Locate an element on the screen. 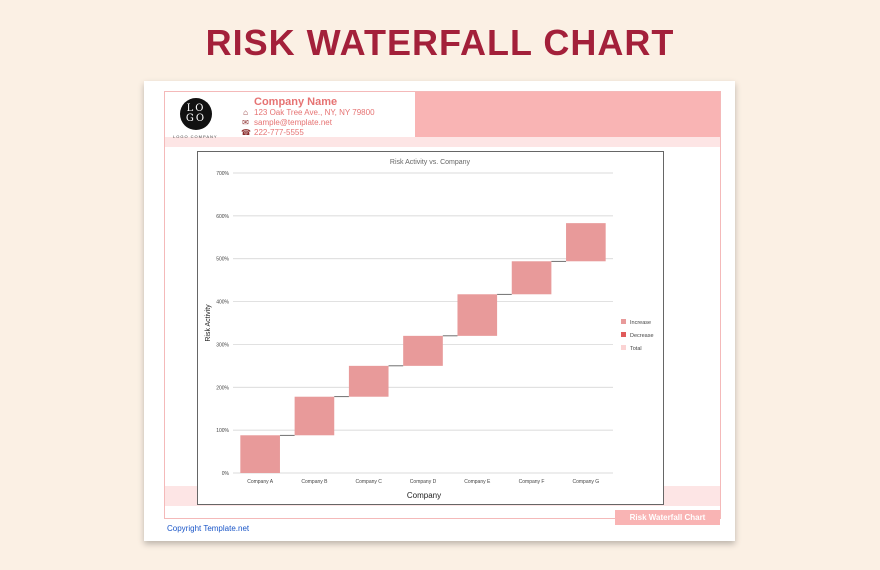 The height and width of the screenshot is (570, 880). x-tick-label: Company C is located at coordinates (369, 482).